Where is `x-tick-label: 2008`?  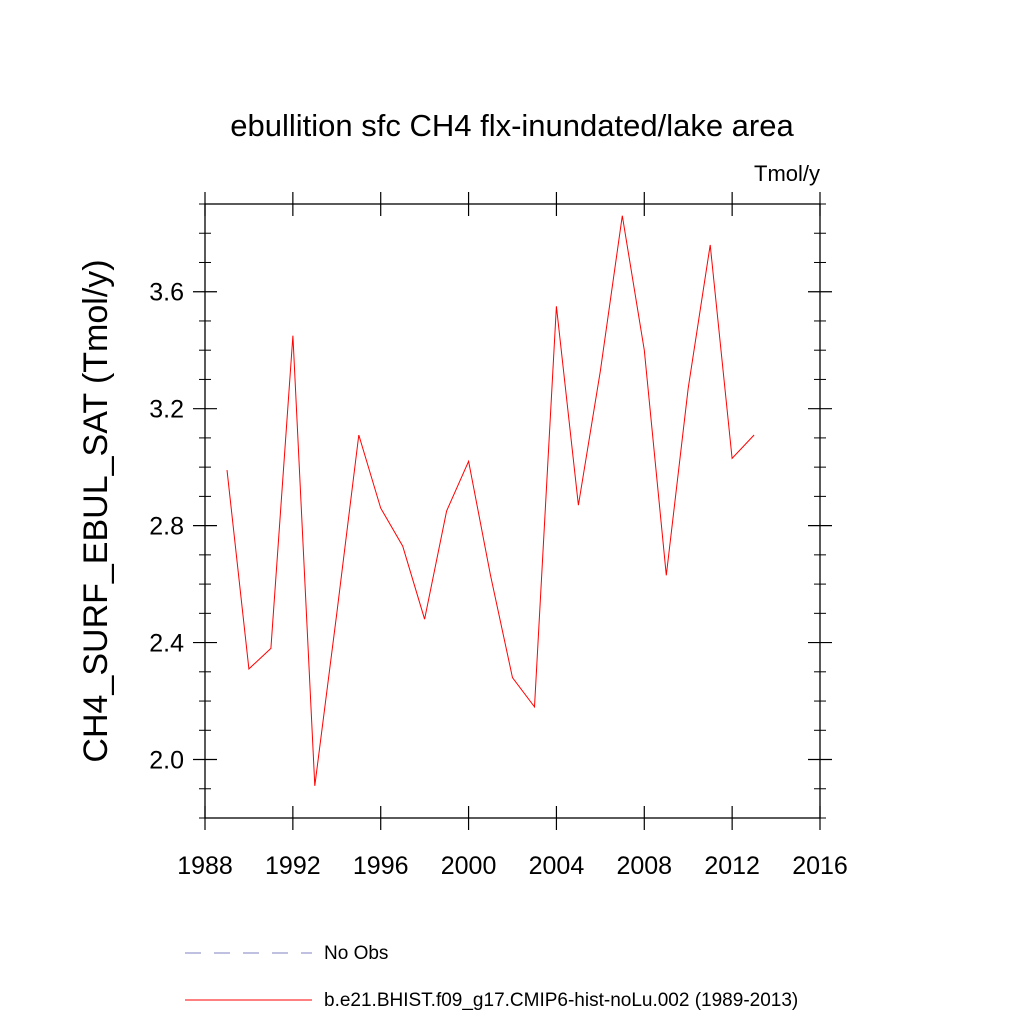 x-tick-label: 2008 is located at coordinates (644, 866).